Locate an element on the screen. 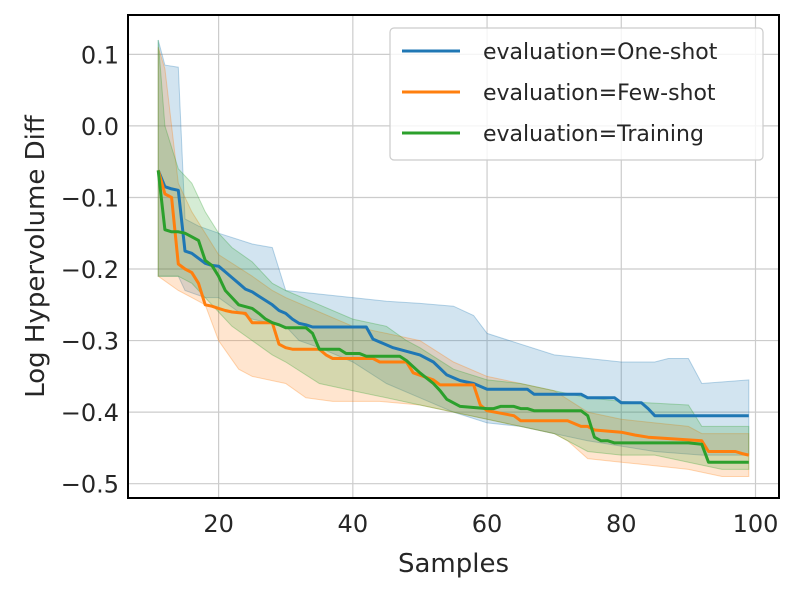 This screenshot has width=797, height=593. legend-entry: evaluation=One-shot is located at coordinates (600, 52).